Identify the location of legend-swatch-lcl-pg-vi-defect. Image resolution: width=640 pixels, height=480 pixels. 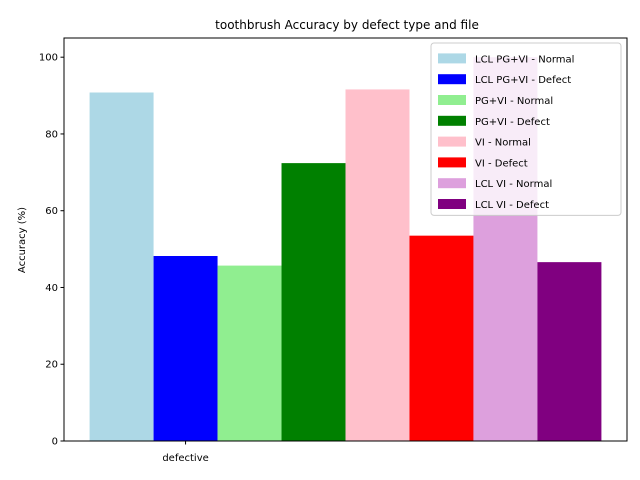
(452, 79).